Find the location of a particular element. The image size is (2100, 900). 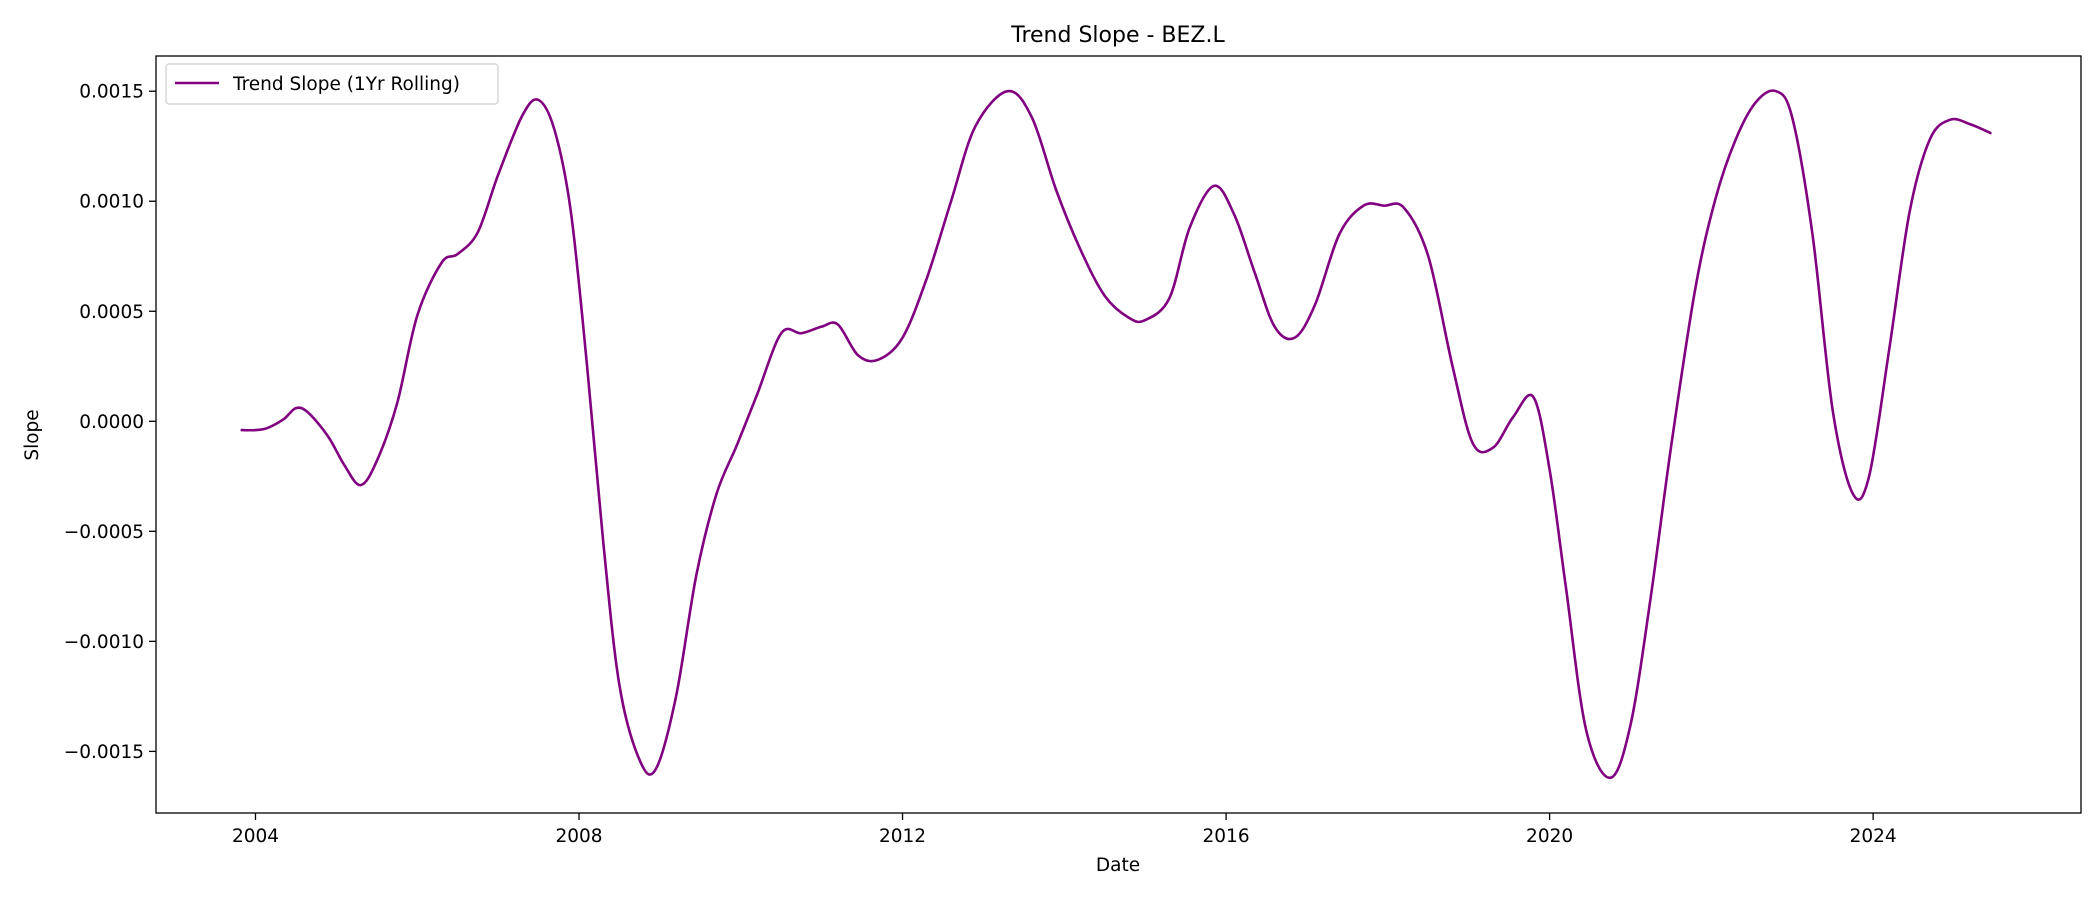

y-tick-label: −0.0005 is located at coordinates (104, 532).